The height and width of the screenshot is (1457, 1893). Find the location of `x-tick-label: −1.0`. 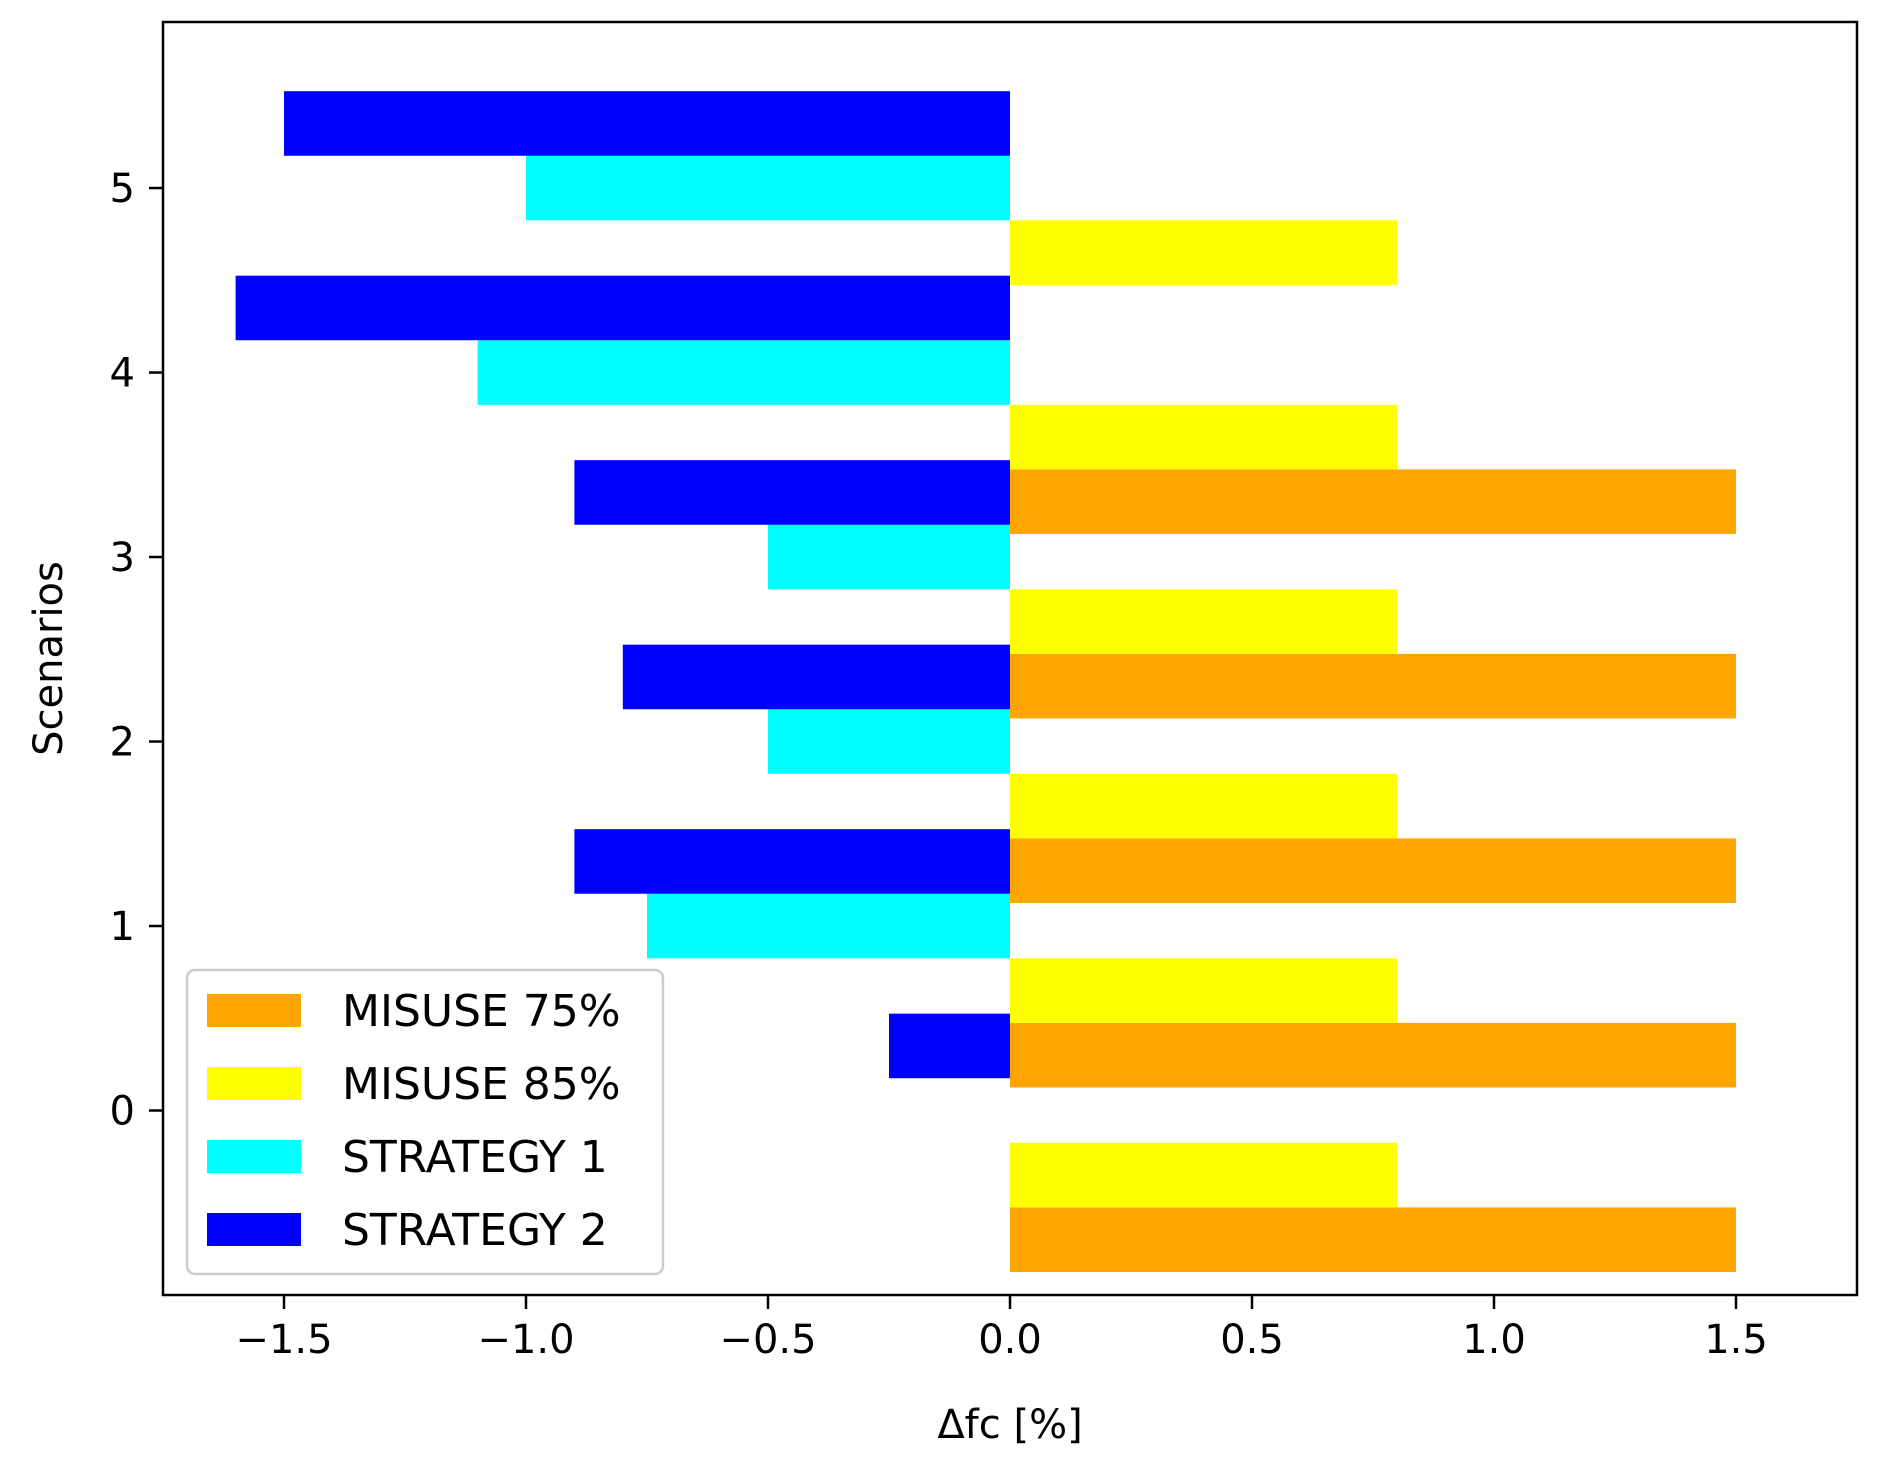

x-tick-label: −1.0 is located at coordinates (525, 1340).